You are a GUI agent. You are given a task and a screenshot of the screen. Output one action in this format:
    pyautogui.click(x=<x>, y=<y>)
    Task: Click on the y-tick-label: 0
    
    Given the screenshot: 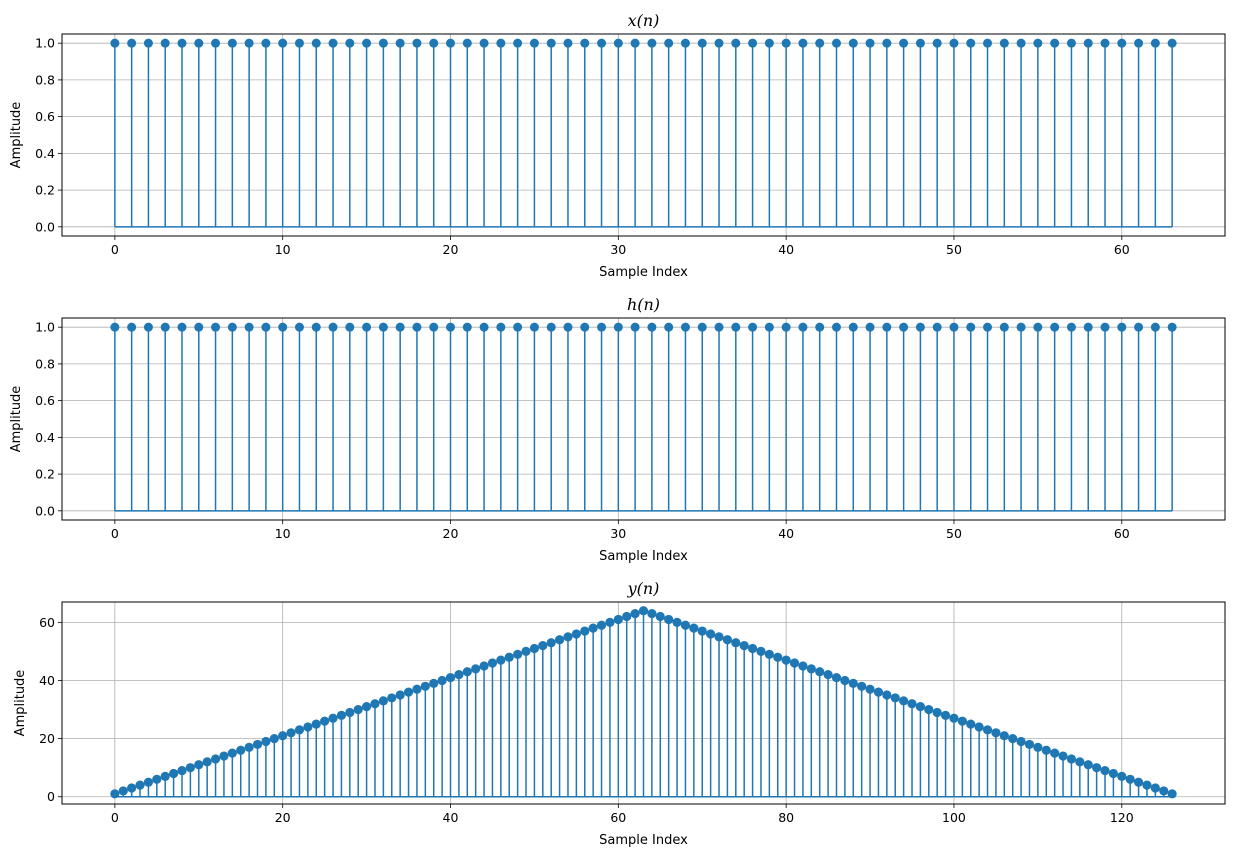 What is the action you would take?
    pyautogui.click(x=51, y=796)
    